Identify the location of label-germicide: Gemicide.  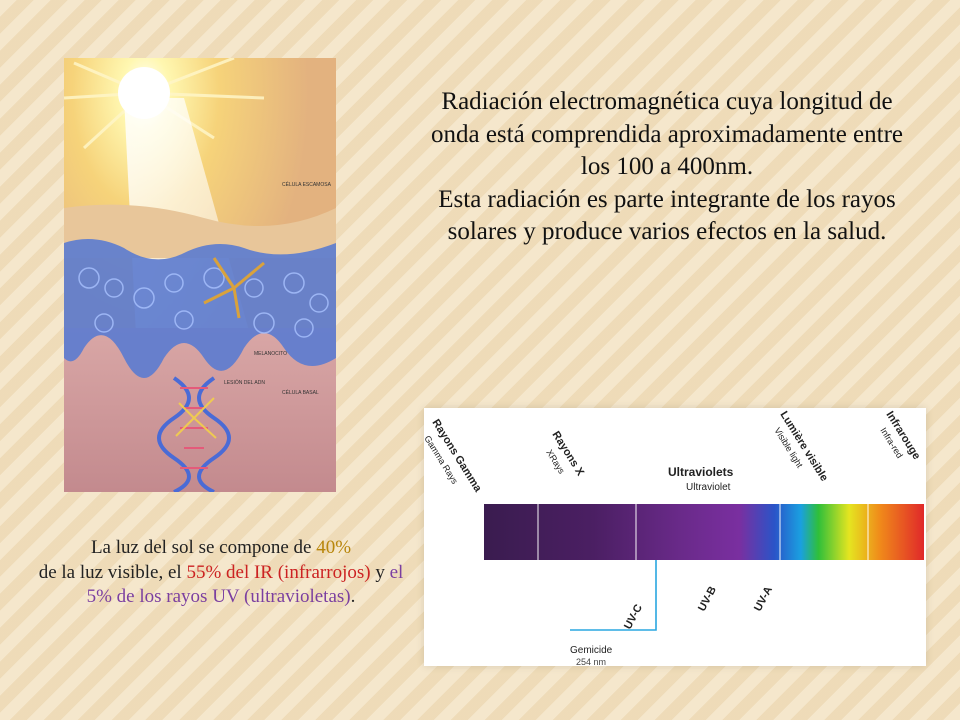
(591, 650).